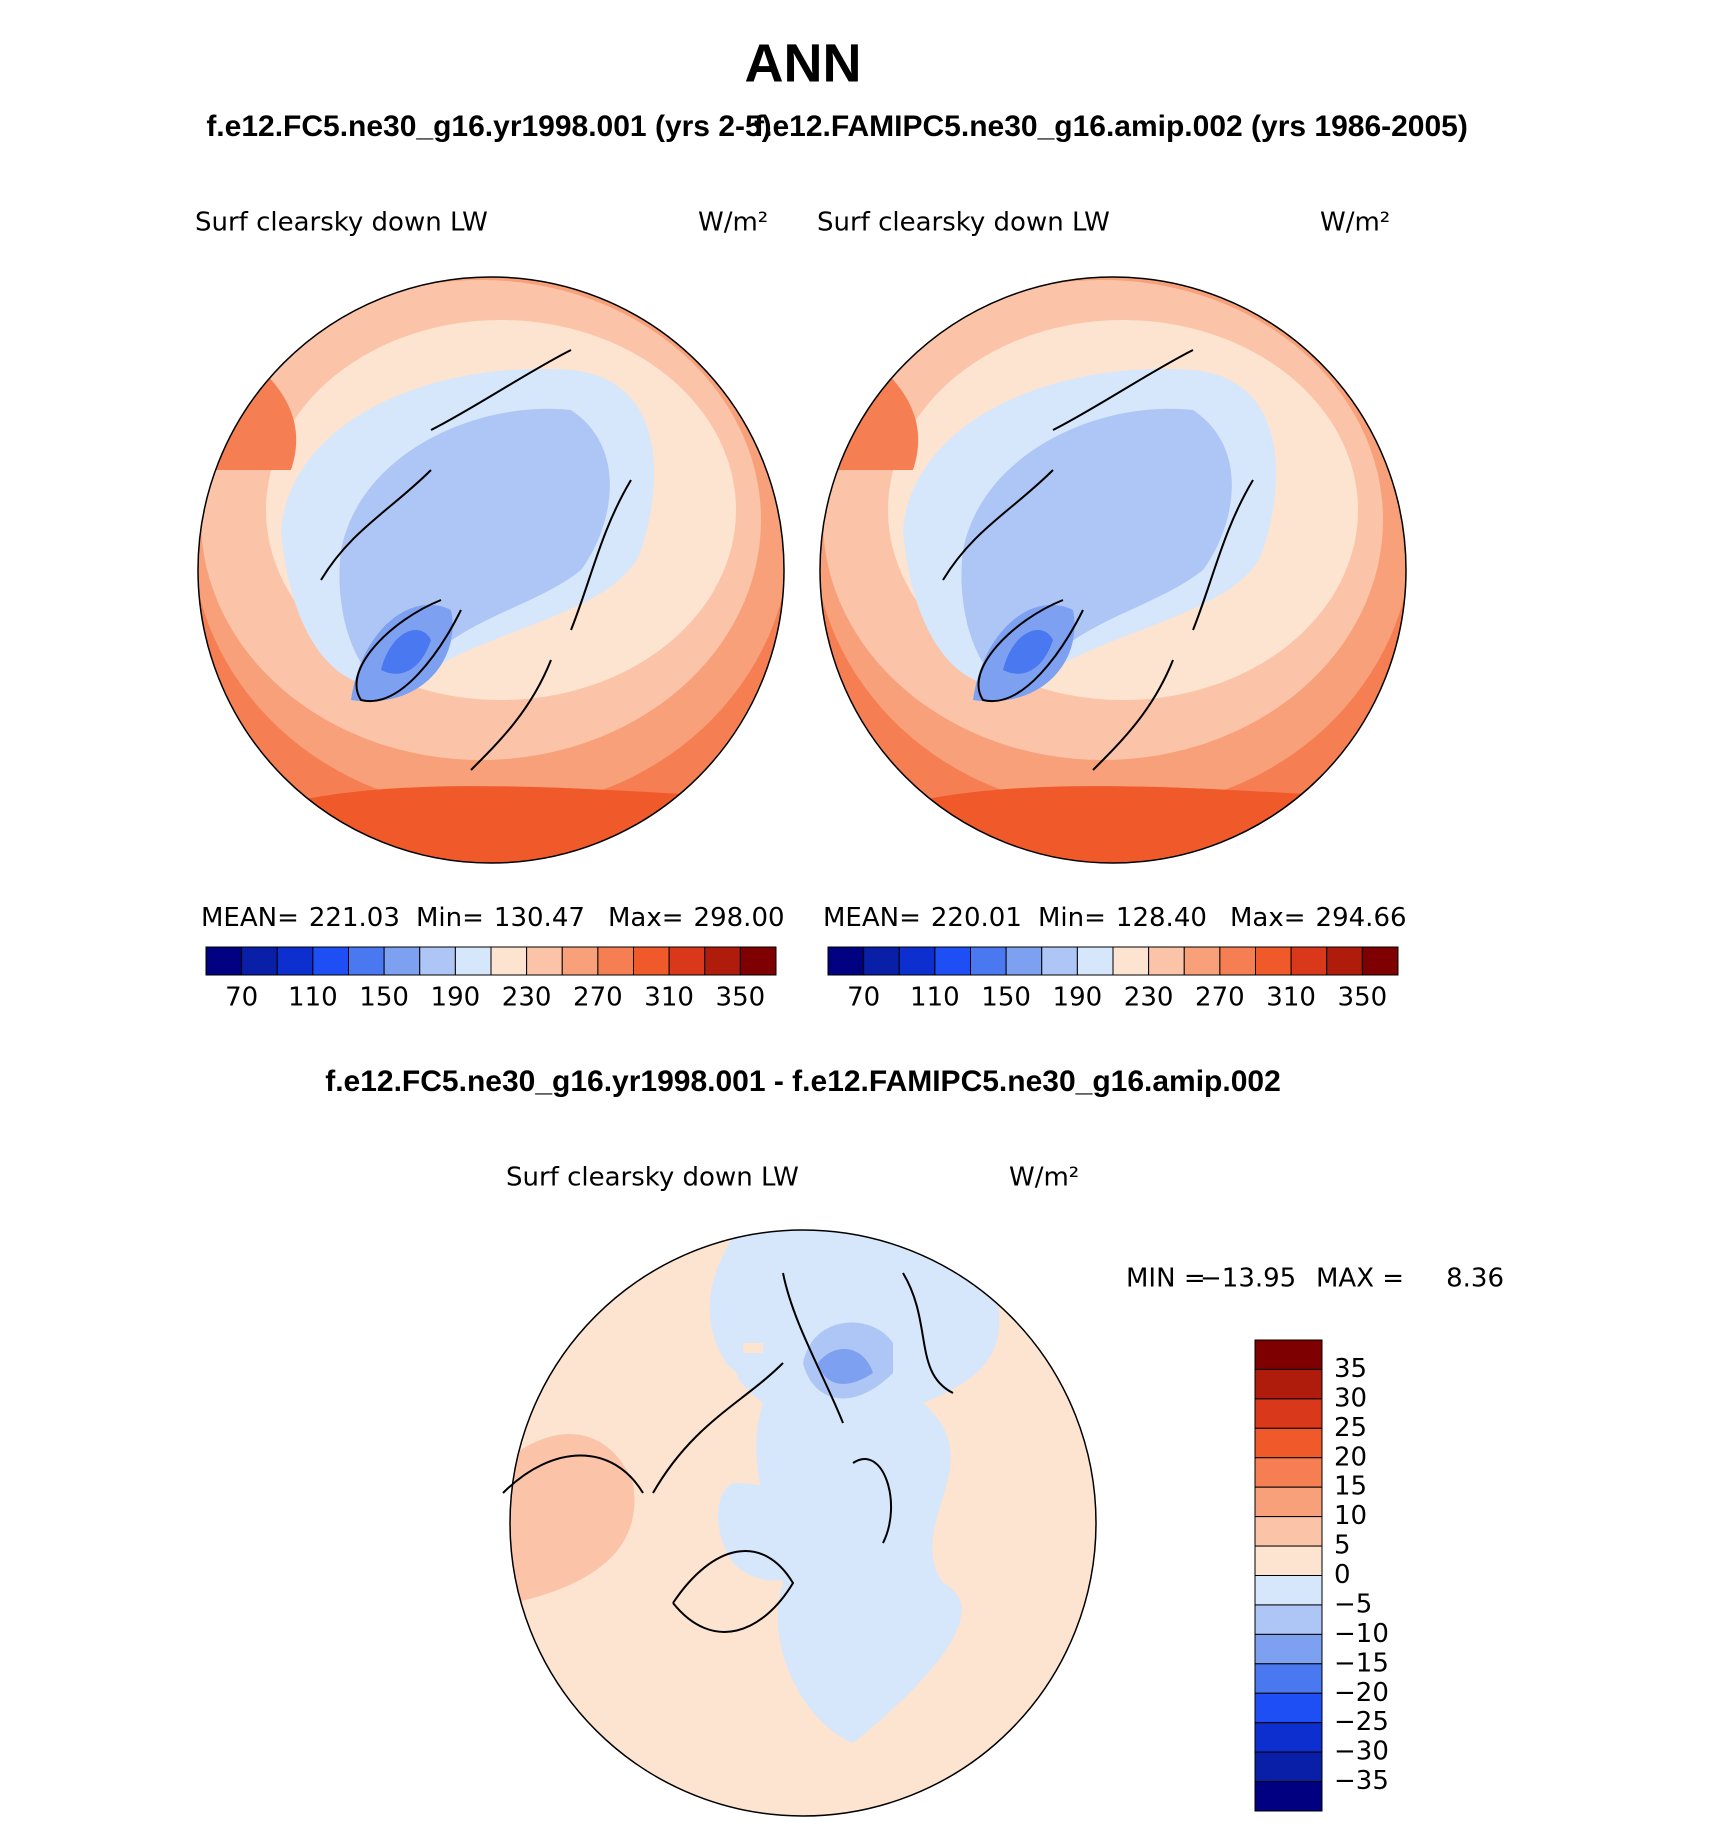 This screenshot has width=1710, height=1840. I want to click on max-value: 8.36, so click(1475, 1279).